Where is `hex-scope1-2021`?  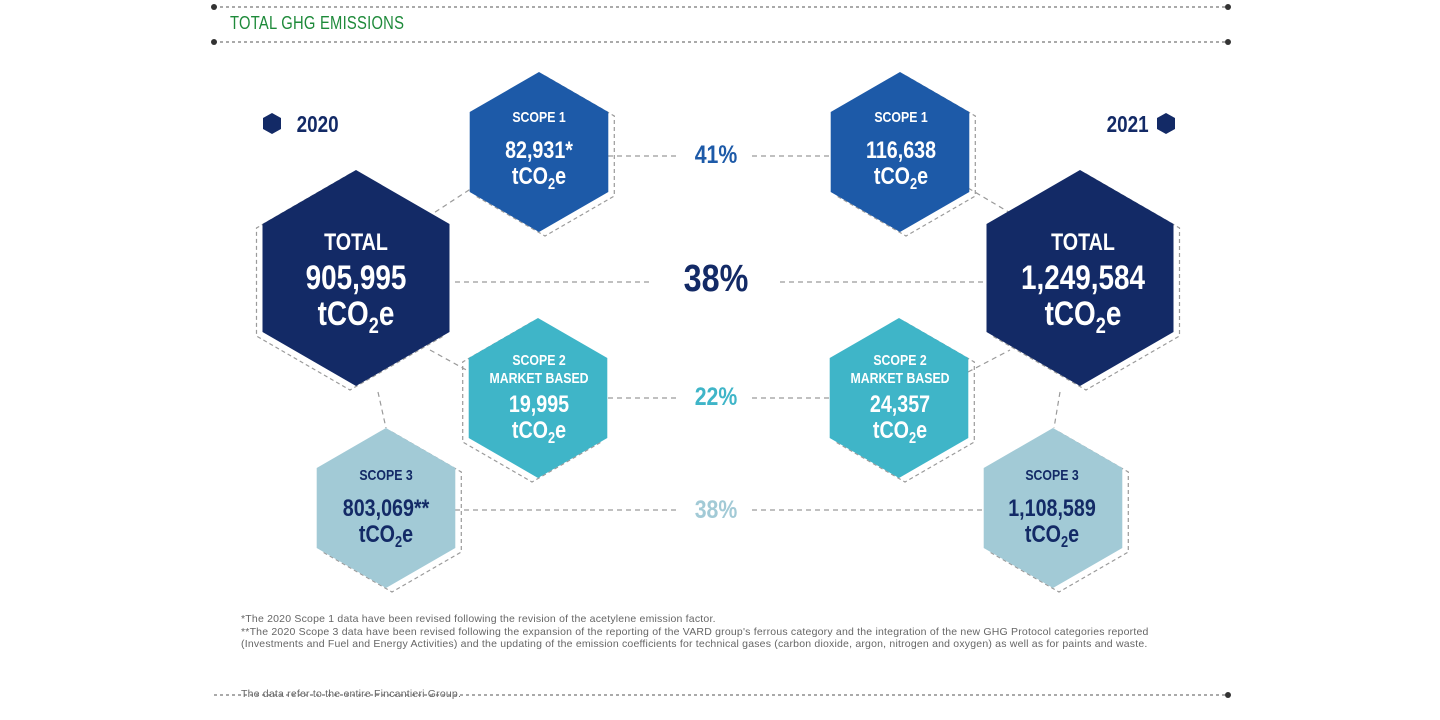
hex-scope1-2021 is located at coordinates (900, 152).